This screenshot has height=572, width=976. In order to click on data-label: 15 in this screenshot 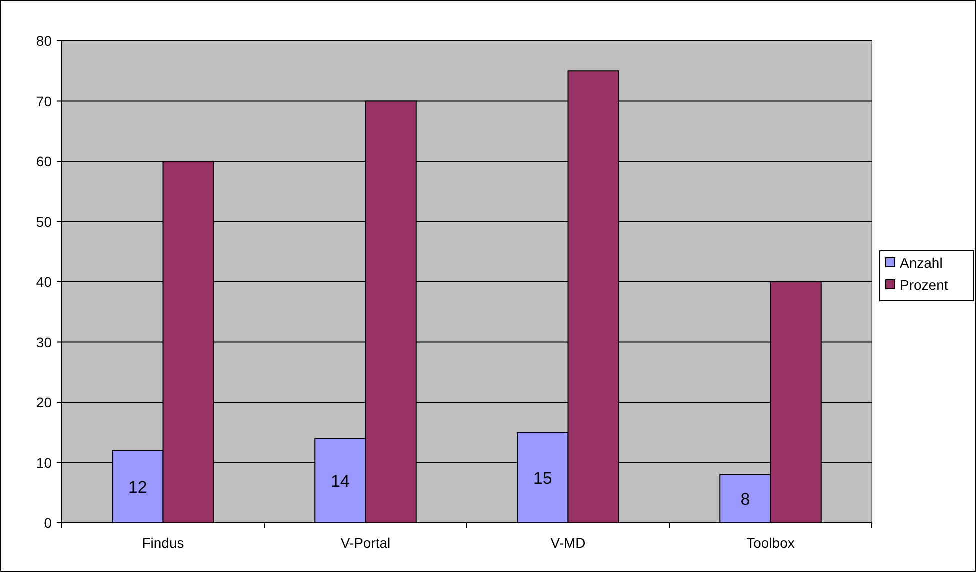, I will do `click(542, 478)`.